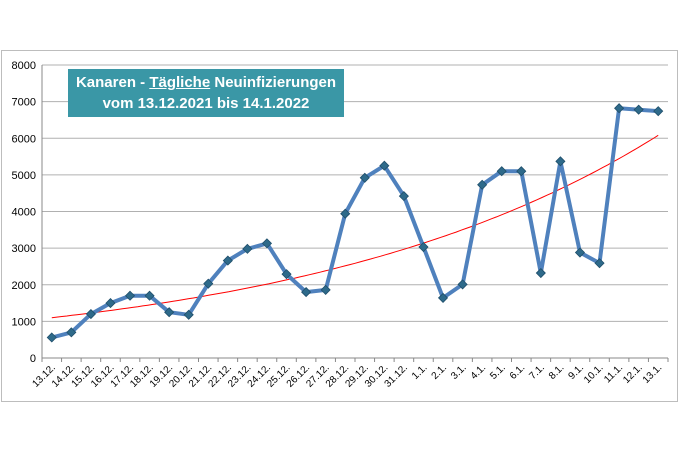 The image size is (681, 454). I want to click on chart-title-line-1: Kanaren - Tägliche Neuinfizierungen, so click(206, 82).